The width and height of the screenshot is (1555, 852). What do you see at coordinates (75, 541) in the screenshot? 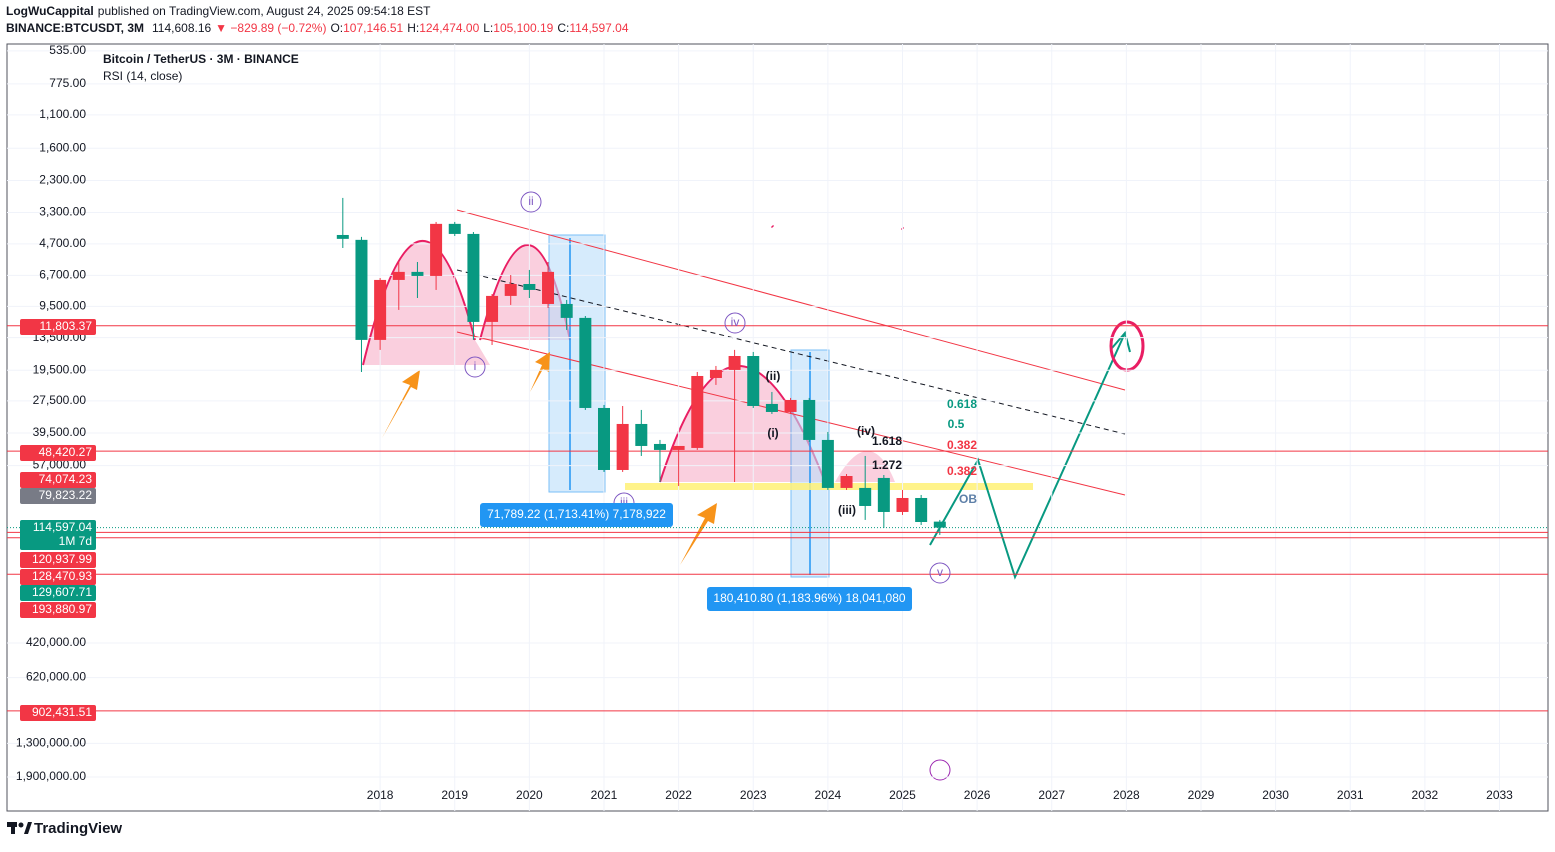
I see `price-badge-note: 1M 7d` at bounding box center [75, 541].